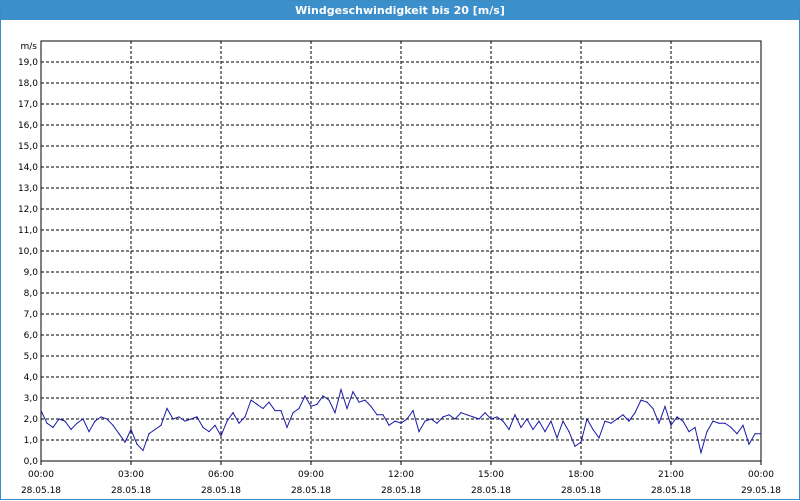 This screenshot has height=501, width=800. Describe the element at coordinates (28, 84) in the screenshot. I see `y-tick-label: 18,0` at that location.